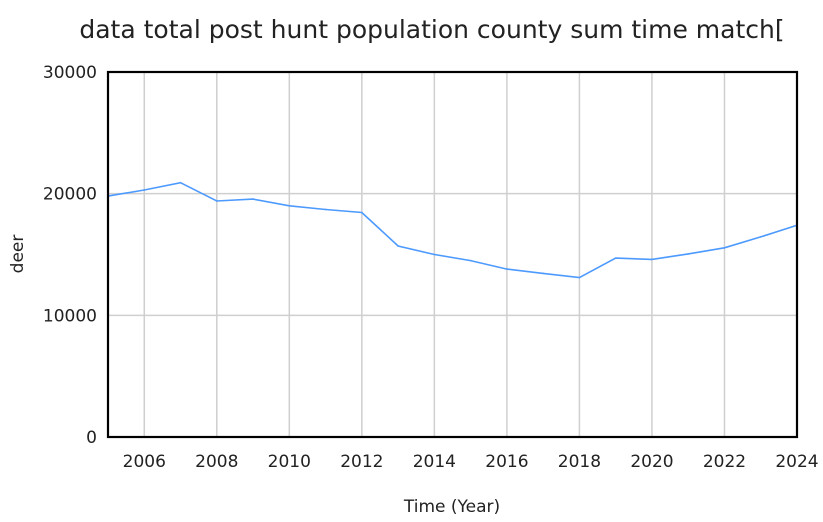 The image size is (823, 522). I want to click on x-tick-label: 2018, so click(579, 462).